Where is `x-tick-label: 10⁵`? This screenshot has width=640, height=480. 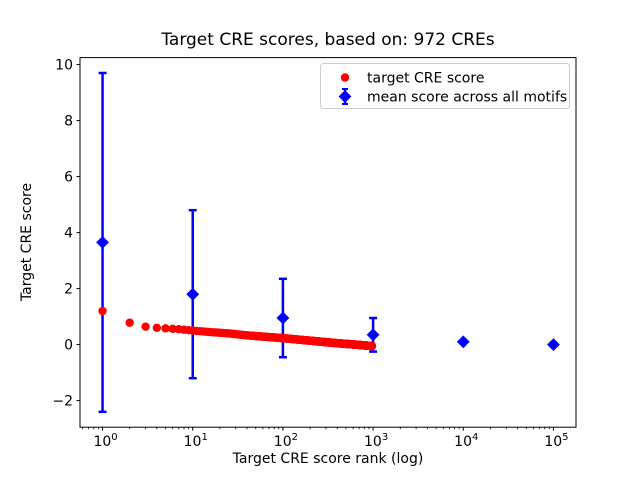 x-tick-label: 10⁵ is located at coordinates (556, 441).